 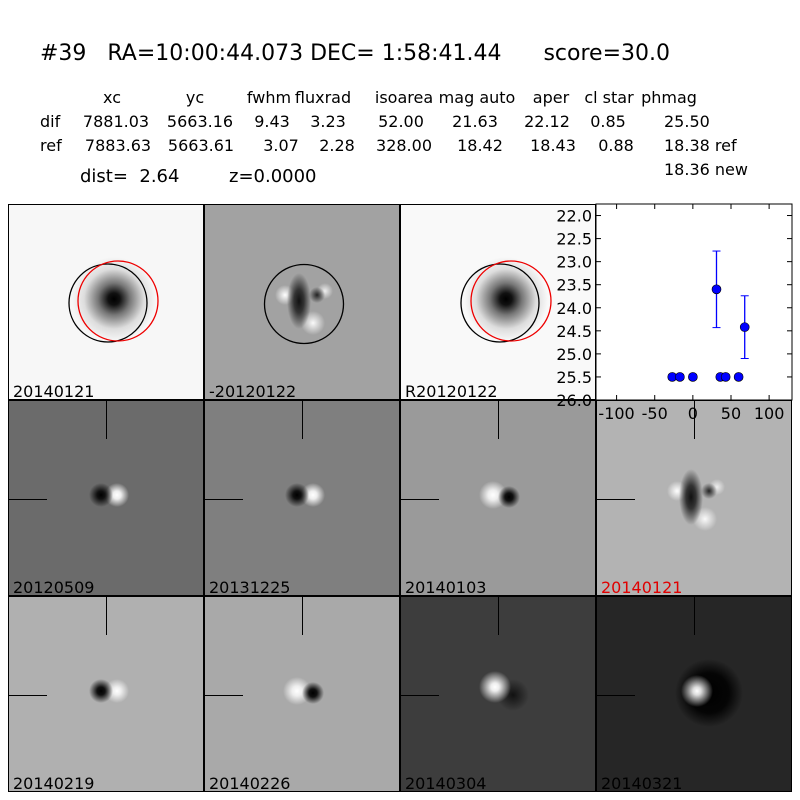 I want to click on plot-area, so click(x=694, y=302).